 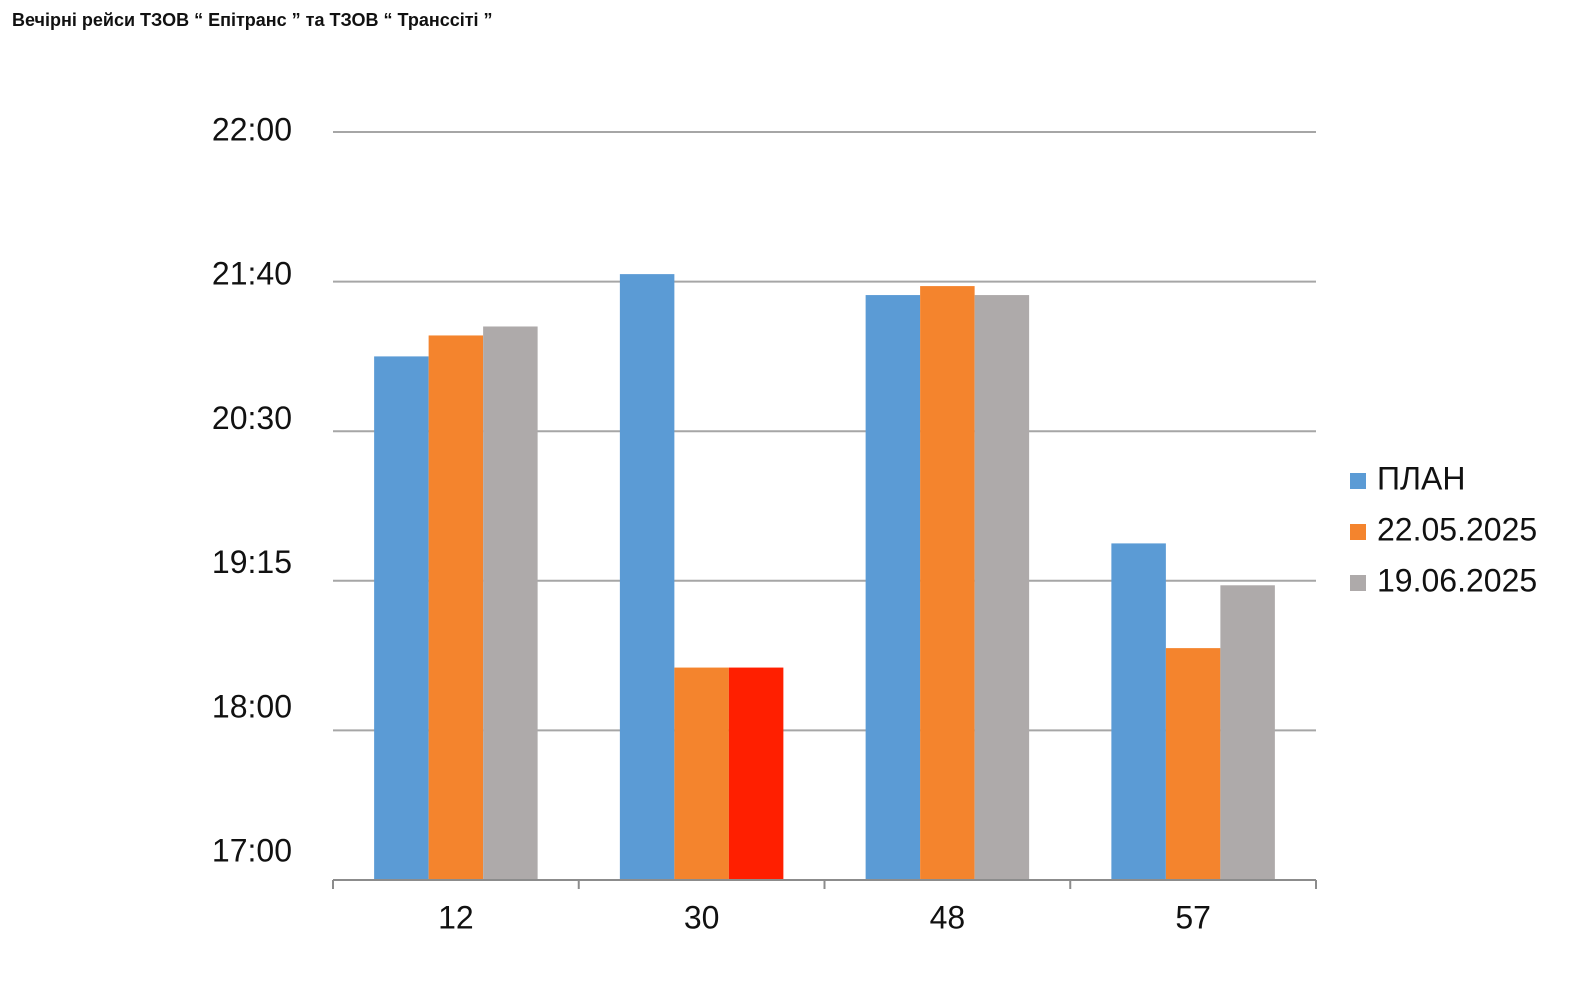 I want to click on y-tick-label: 21:40, so click(x=252, y=274).